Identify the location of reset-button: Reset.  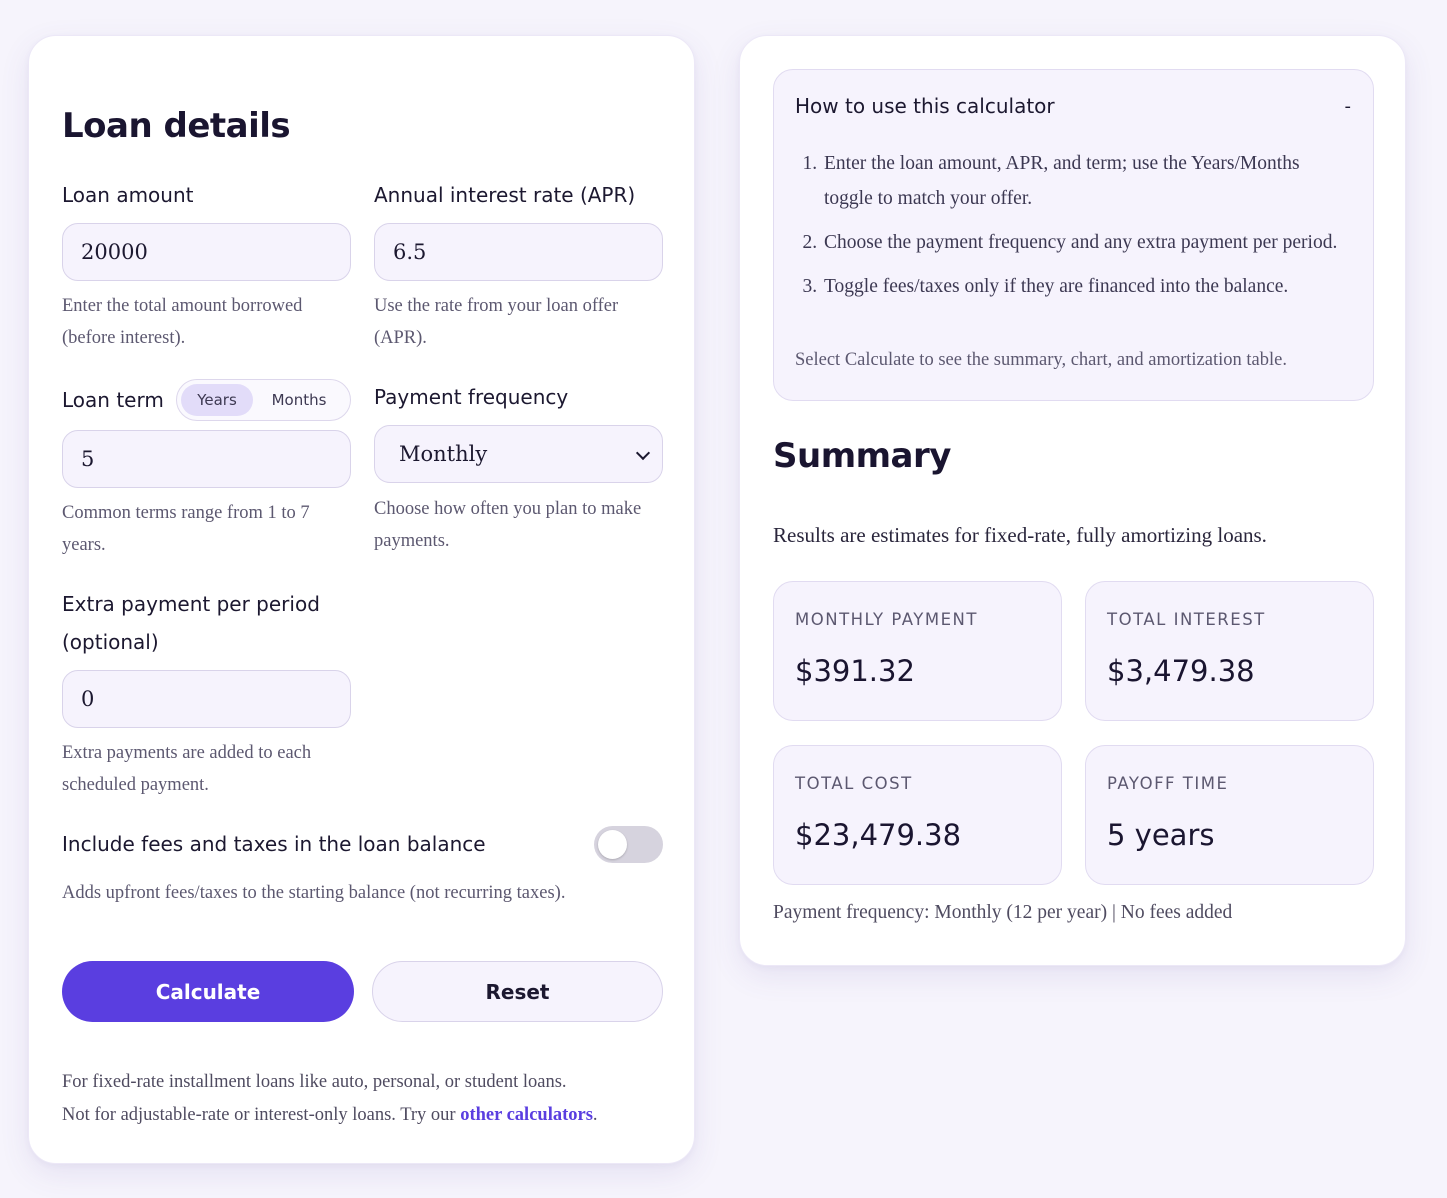
(517, 991).